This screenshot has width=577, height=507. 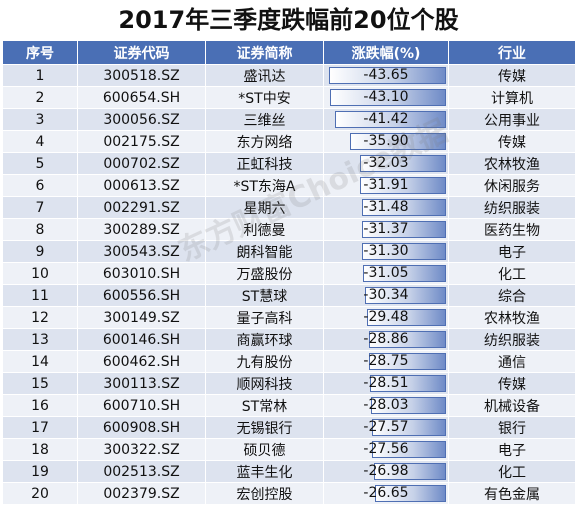 I want to click on cell-change: -28.03, so click(x=386, y=405).